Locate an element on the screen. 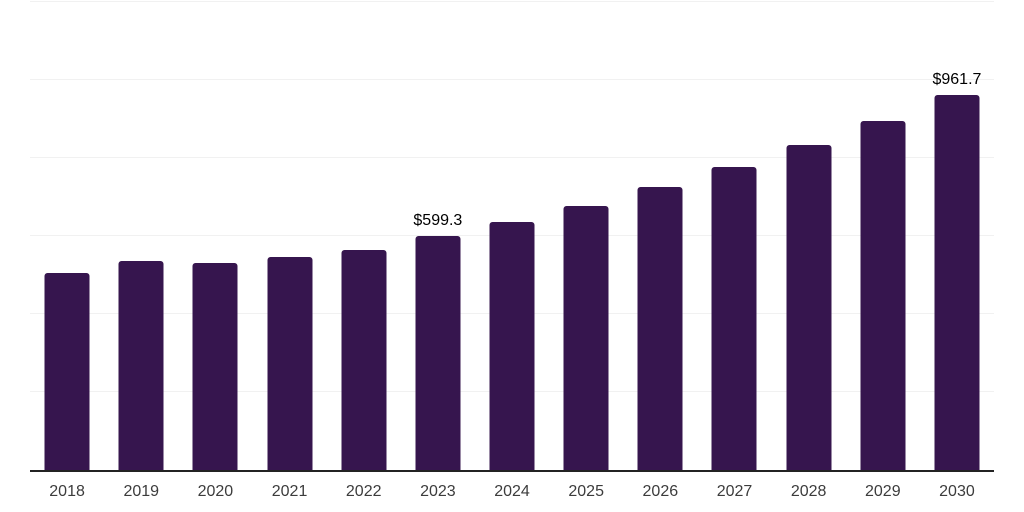 Image resolution: width=1024 pixels, height=512 pixels. bar-column-2027 is located at coordinates (734, 236).